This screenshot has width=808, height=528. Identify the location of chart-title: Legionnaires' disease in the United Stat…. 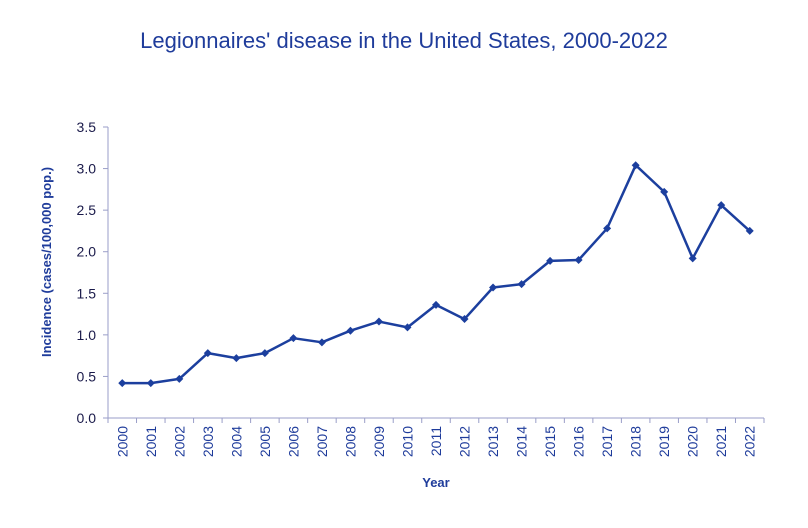
(404, 40).